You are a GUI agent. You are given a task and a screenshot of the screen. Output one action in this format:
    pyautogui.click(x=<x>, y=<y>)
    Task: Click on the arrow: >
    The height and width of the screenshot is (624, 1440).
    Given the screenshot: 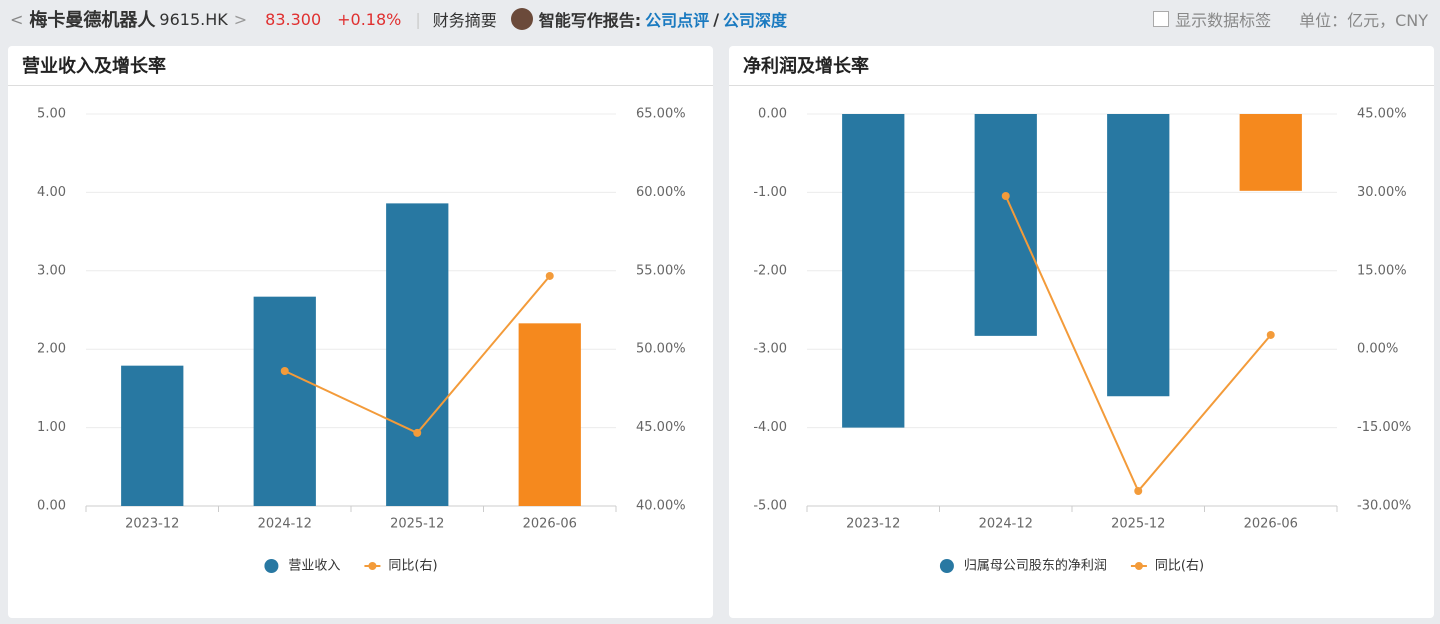 What is the action you would take?
    pyautogui.click(x=240, y=19)
    